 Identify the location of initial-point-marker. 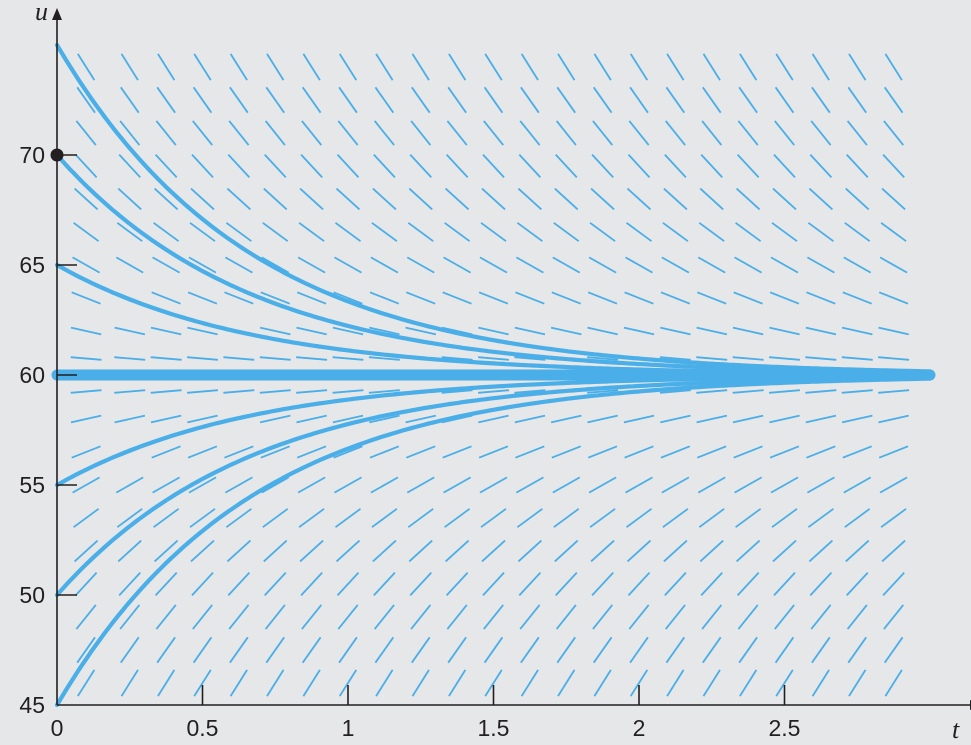
(57, 155).